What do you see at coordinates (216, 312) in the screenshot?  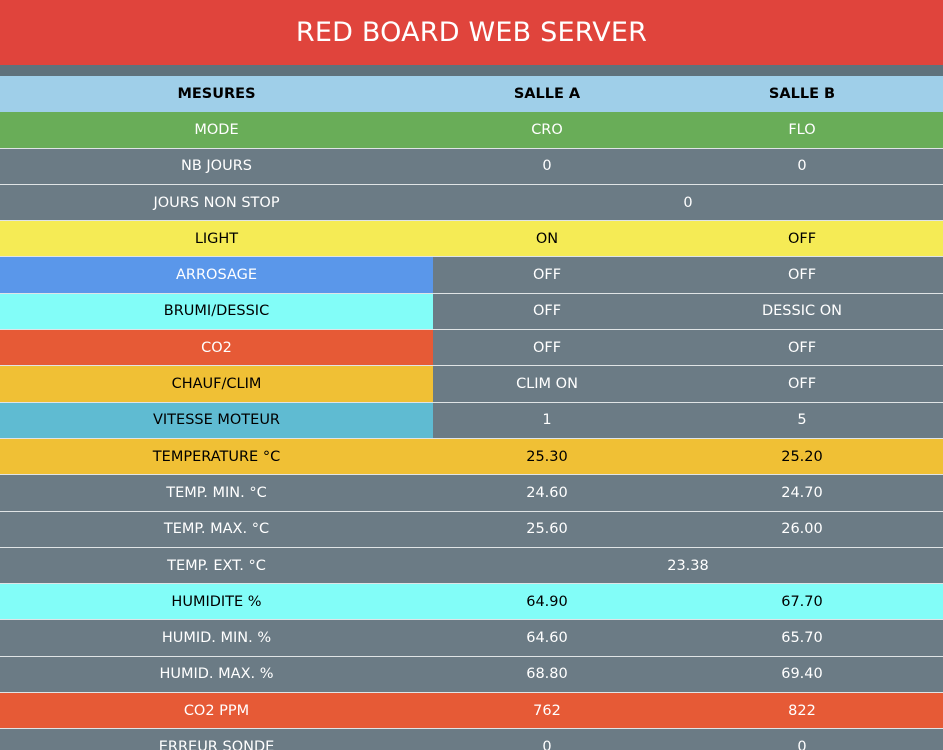 I see `row-label: BRUMI/DESSIC` at bounding box center [216, 312].